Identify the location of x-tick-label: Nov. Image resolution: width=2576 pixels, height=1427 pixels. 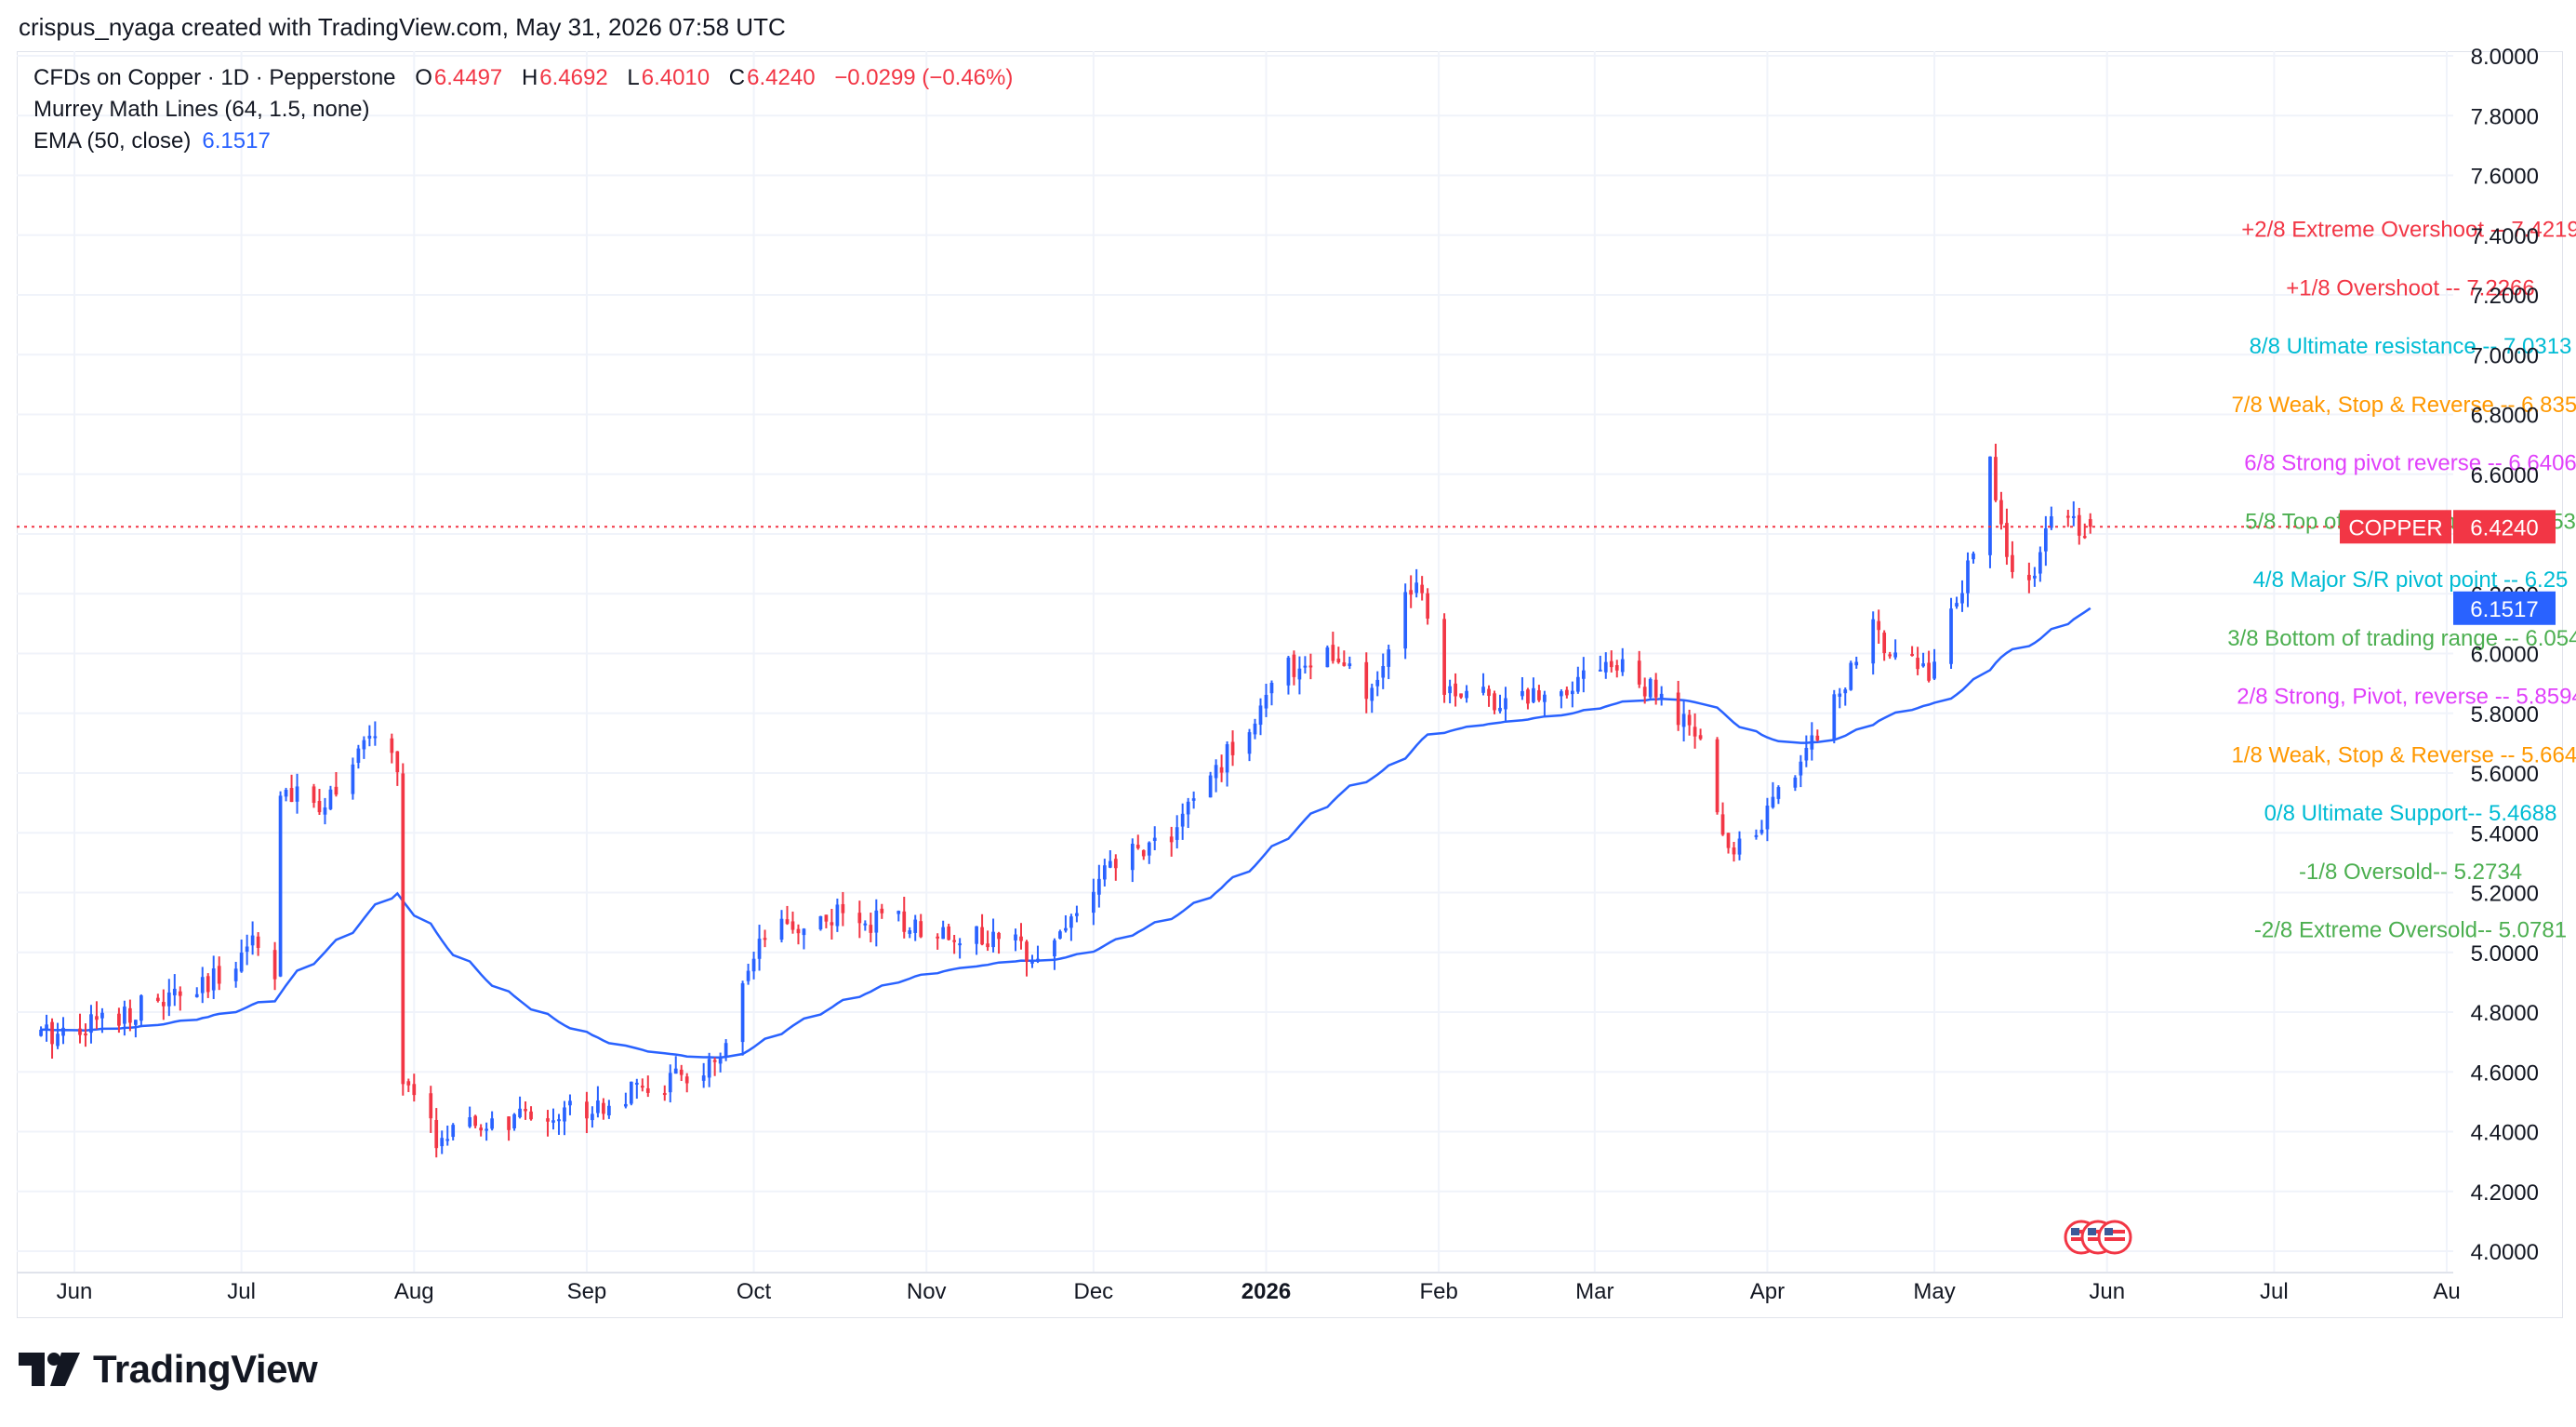
(927, 1291).